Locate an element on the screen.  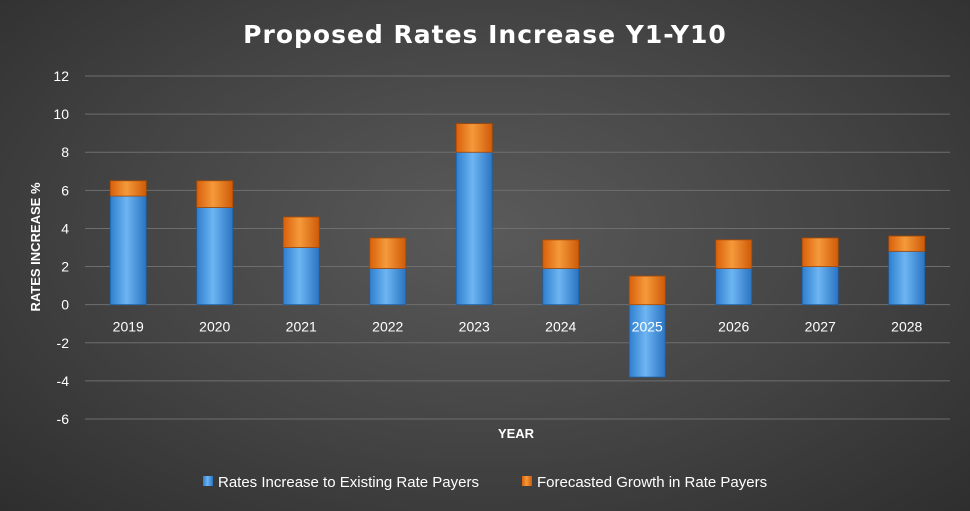
legend-label: Rates Increase to Existing Rate Payers is located at coordinates (348, 482).